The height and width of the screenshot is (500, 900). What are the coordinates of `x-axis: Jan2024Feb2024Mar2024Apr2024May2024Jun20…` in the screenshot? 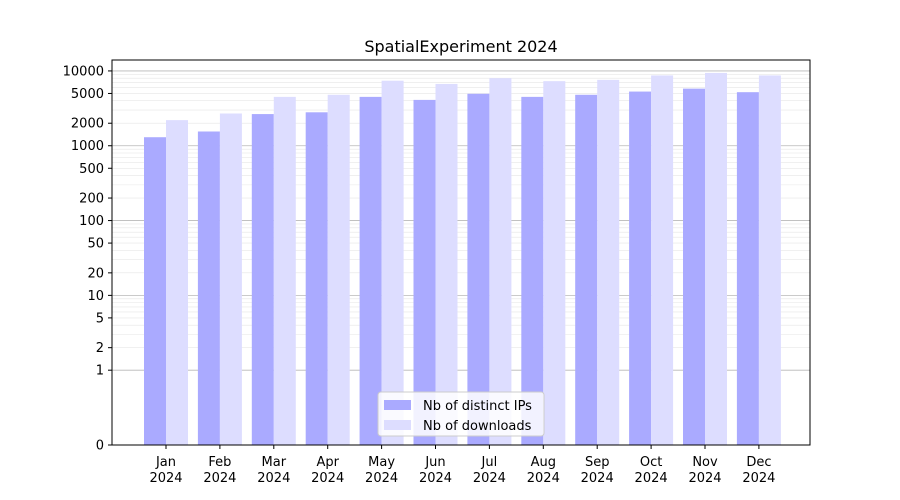 It's located at (462, 465).